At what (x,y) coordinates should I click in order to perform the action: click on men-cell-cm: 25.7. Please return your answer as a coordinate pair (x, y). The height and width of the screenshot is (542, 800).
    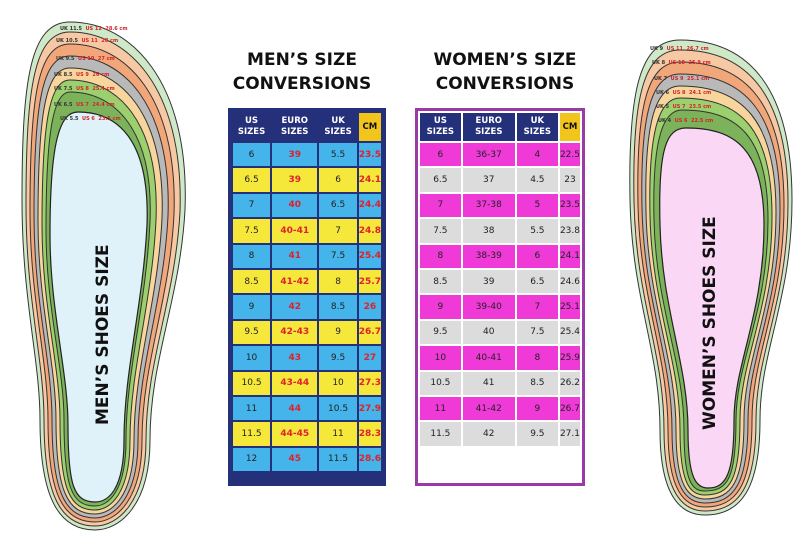
    Looking at the image, I should click on (369, 281).